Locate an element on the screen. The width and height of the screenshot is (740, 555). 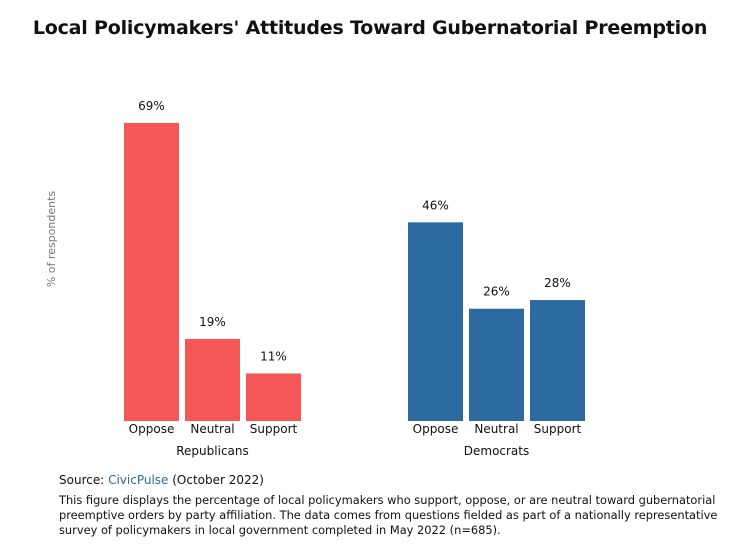
bar-republicans-oppose is located at coordinates (151, 272).